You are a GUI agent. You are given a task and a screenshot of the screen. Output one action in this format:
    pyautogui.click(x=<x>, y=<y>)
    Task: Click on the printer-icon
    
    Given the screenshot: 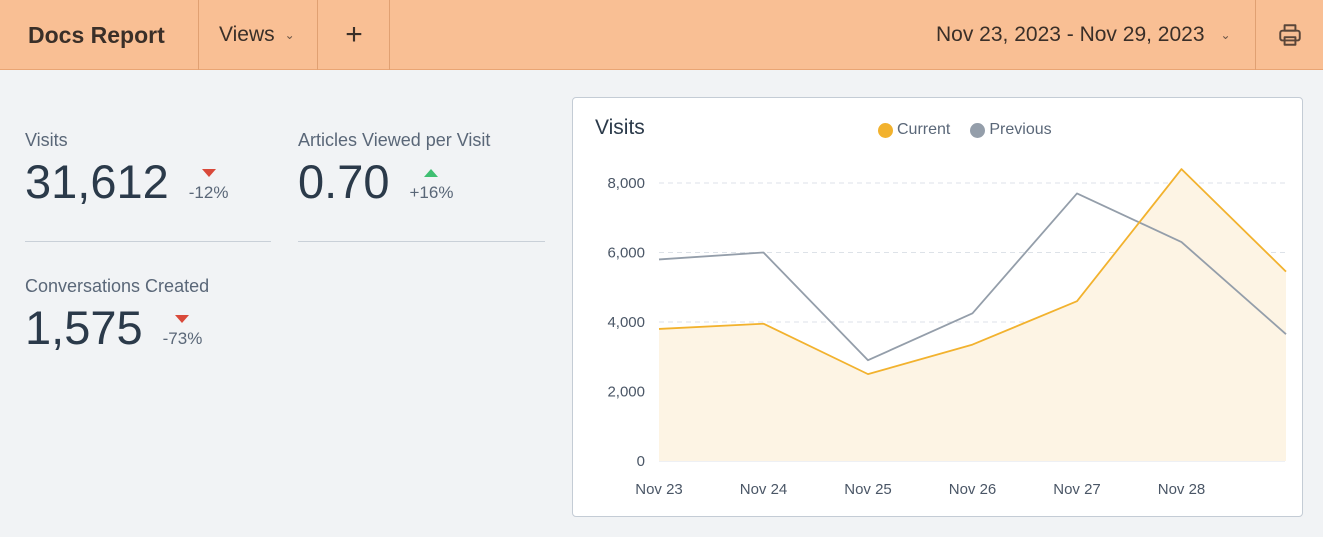 What is the action you would take?
    pyautogui.click(x=1289, y=35)
    